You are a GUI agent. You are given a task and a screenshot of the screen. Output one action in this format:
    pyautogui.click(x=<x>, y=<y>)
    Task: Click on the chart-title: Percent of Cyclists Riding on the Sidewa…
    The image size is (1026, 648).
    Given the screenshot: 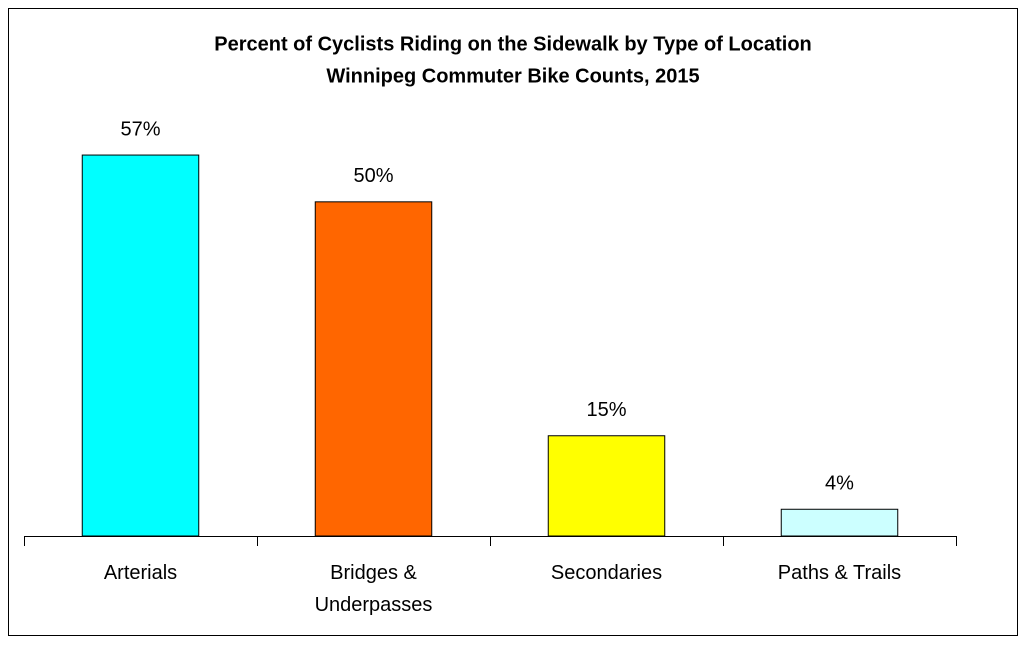 What is the action you would take?
    pyautogui.click(x=513, y=44)
    